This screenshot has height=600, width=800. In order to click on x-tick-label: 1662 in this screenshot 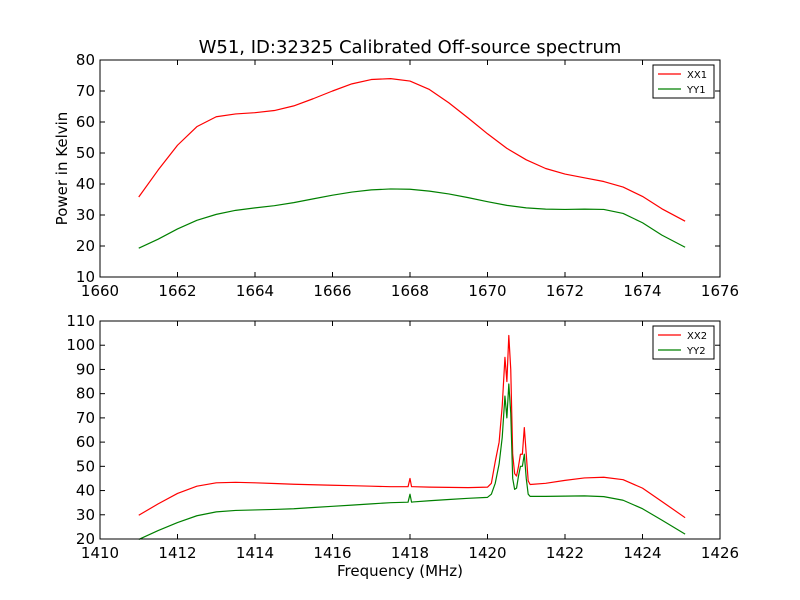, I will do `click(177, 291)`.